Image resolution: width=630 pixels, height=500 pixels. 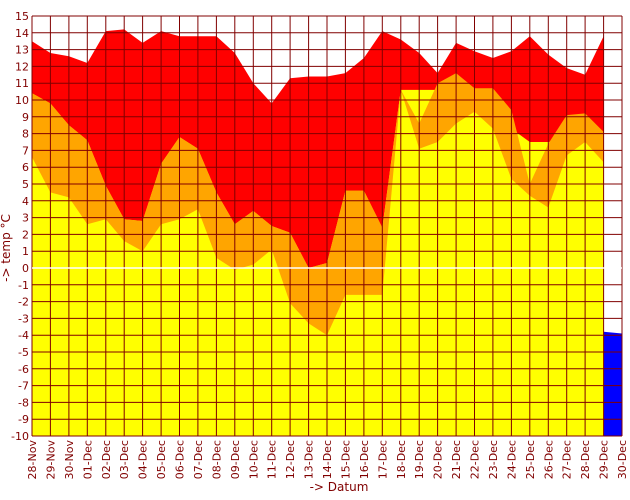 I want to click on x-tick-label: 09-Dec, so click(x=235, y=459).